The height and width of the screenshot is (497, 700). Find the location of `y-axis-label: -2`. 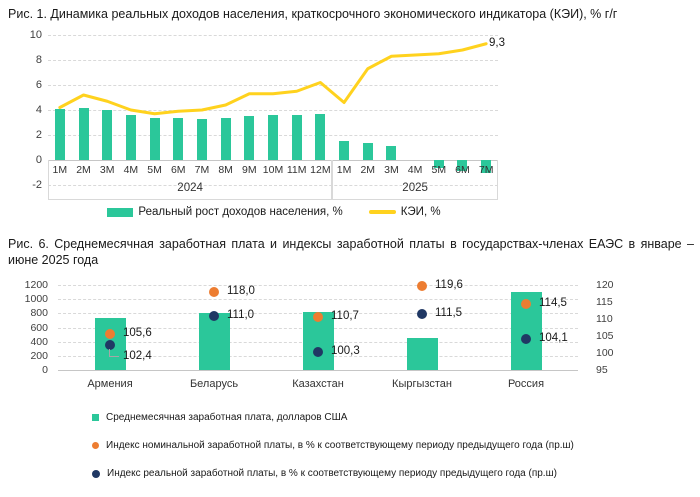

y-axis-label: -2 is located at coordinates (37, 185).